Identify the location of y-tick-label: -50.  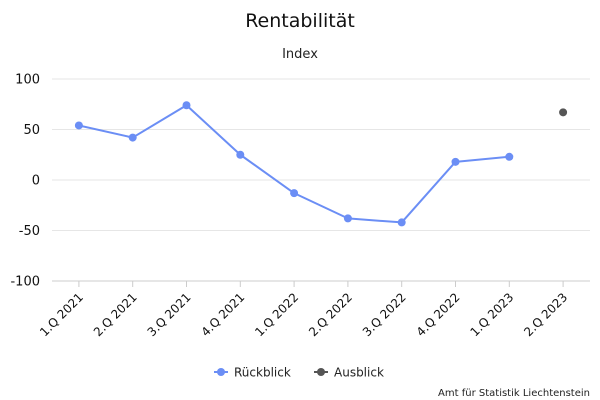
(29, 231).